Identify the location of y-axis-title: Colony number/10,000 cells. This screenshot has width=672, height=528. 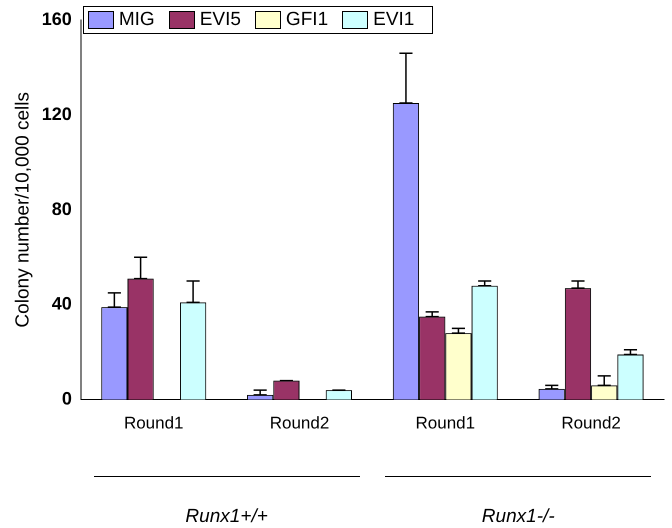
(23, 210).